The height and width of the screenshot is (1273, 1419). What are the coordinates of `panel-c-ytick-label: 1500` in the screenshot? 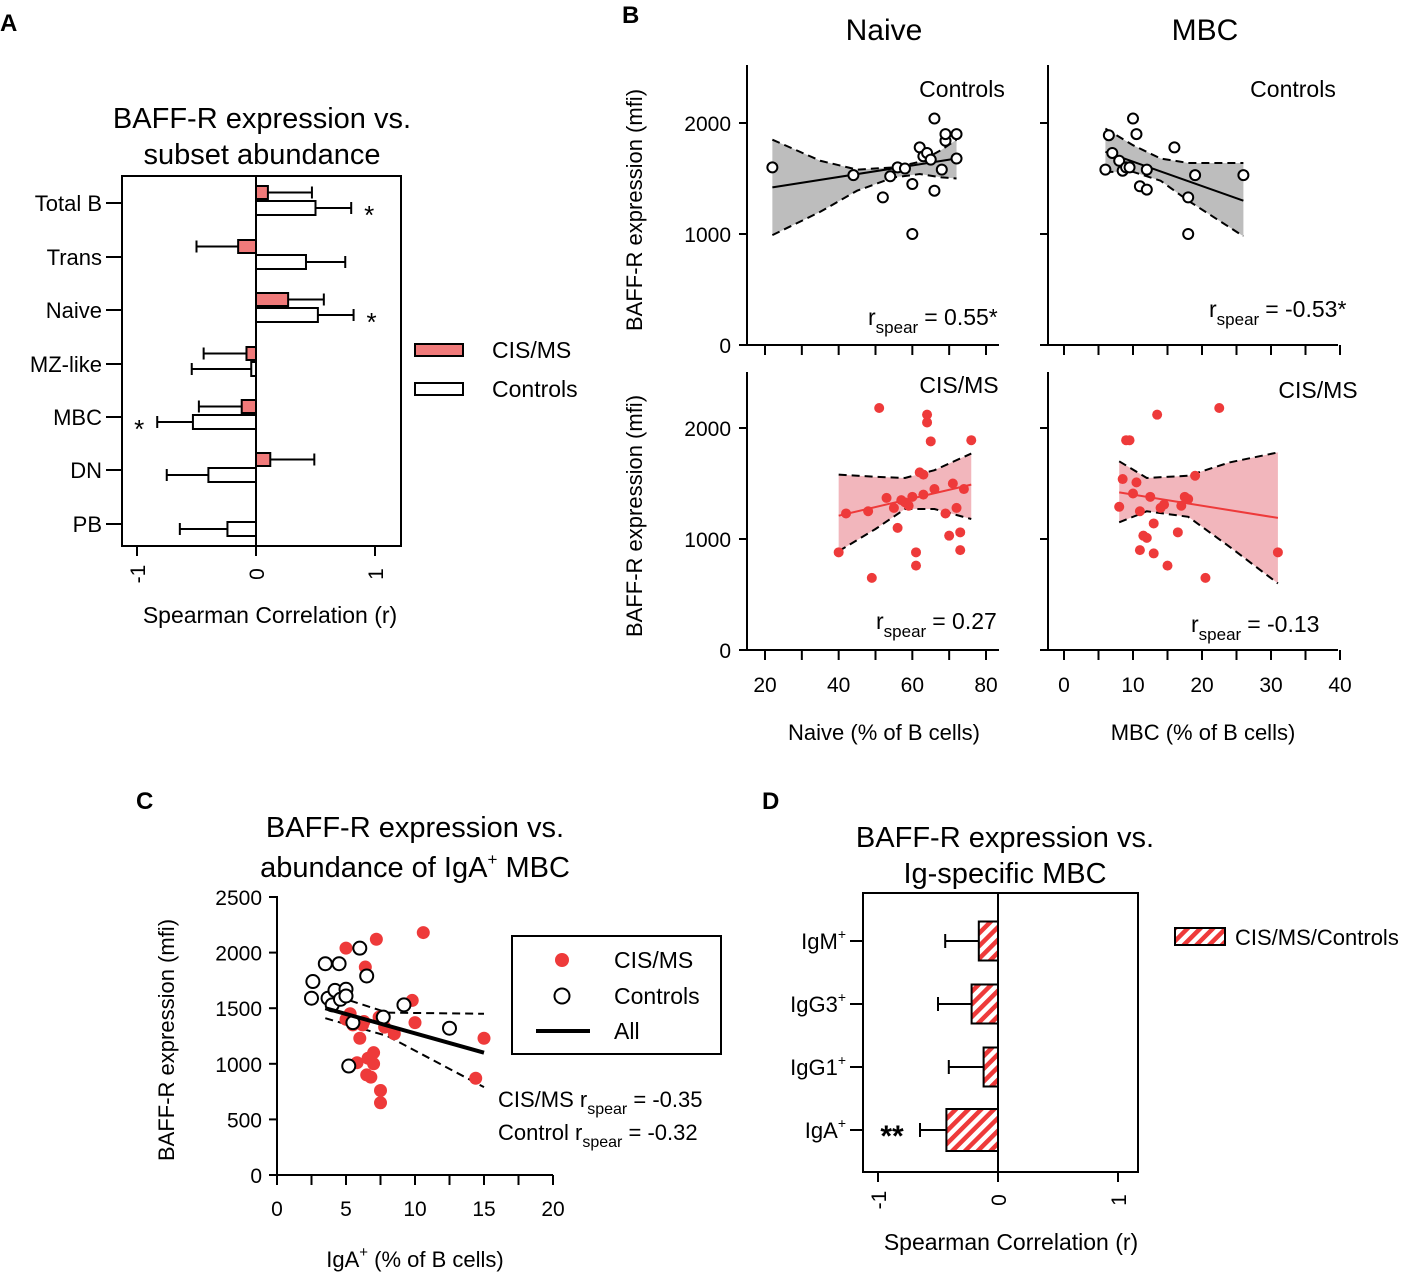 It's located at (238, 1009).